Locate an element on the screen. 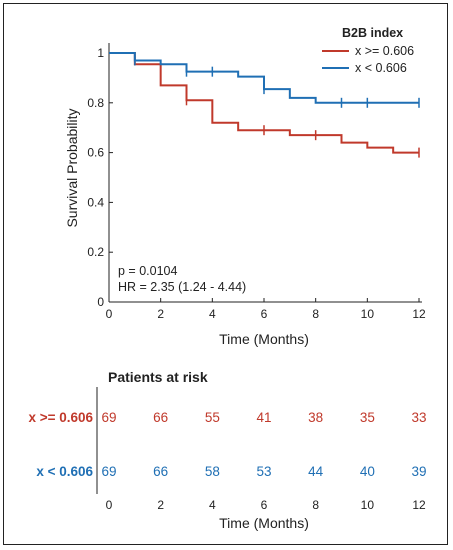  risk-count: 38 is located at coordinates (315, 417).